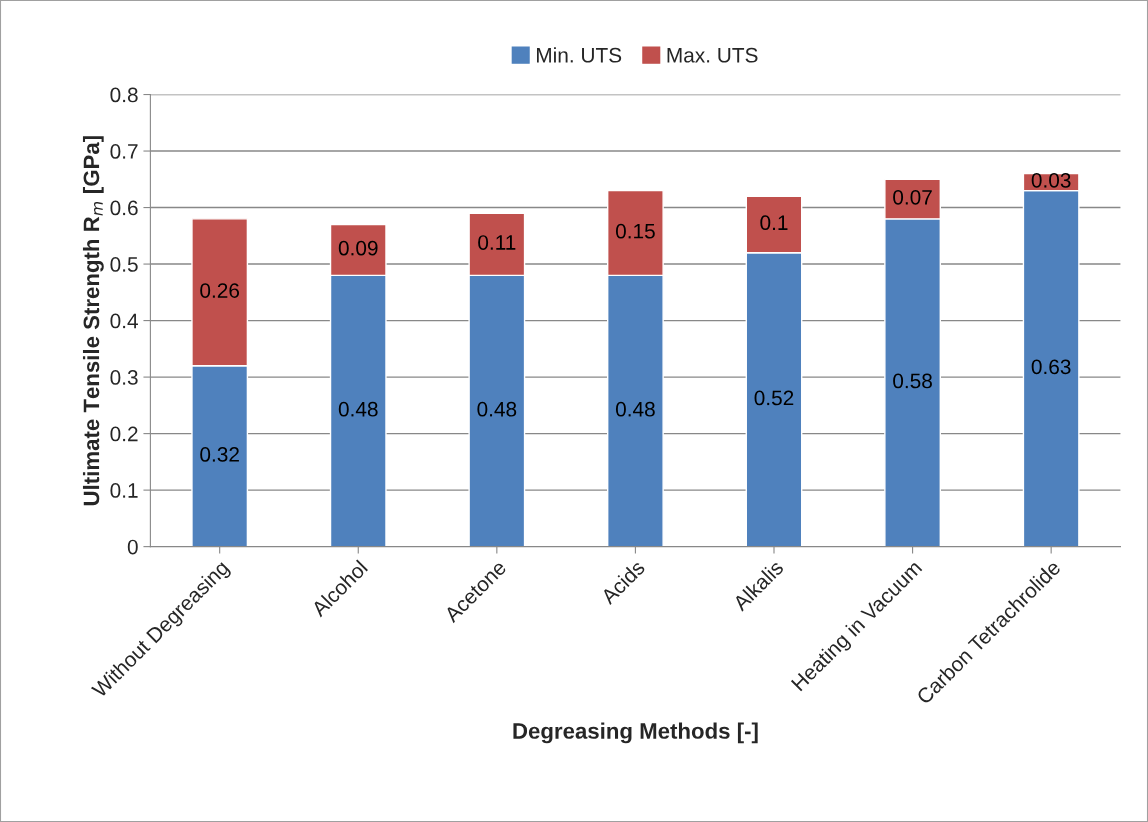 Image resolution: width=1148 pixels, height=822 pixels. Describe the element at coordinates (93, 321) in the screenshot. I see `y-axis-title: Ultimate Tensile Strength R$_{m}$ [GPa]` at that location.